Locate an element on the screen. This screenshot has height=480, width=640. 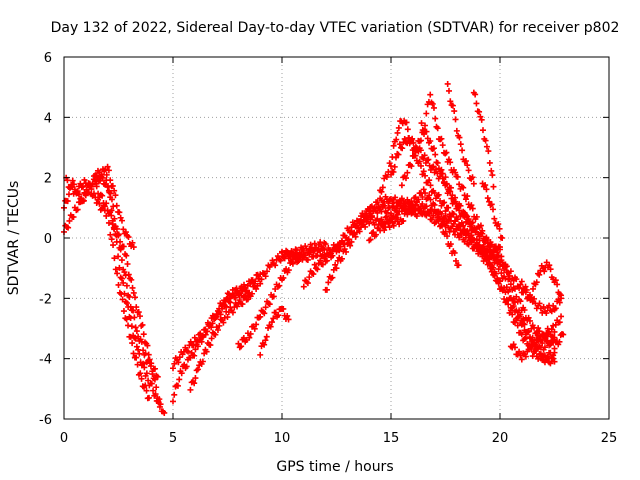
x-tick-label: 0 is located at coordinates (64, 438).